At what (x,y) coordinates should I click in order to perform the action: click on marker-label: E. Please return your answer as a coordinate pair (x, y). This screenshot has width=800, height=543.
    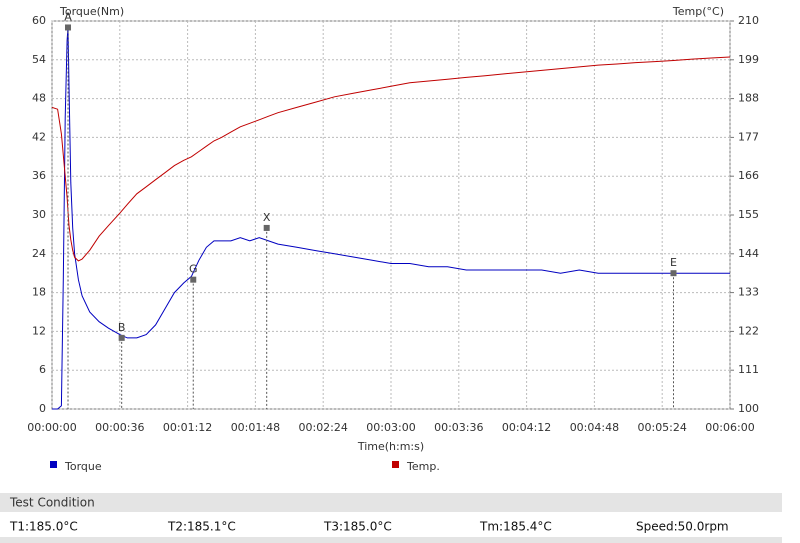
    Looking at the image, I should click on (673, 262).